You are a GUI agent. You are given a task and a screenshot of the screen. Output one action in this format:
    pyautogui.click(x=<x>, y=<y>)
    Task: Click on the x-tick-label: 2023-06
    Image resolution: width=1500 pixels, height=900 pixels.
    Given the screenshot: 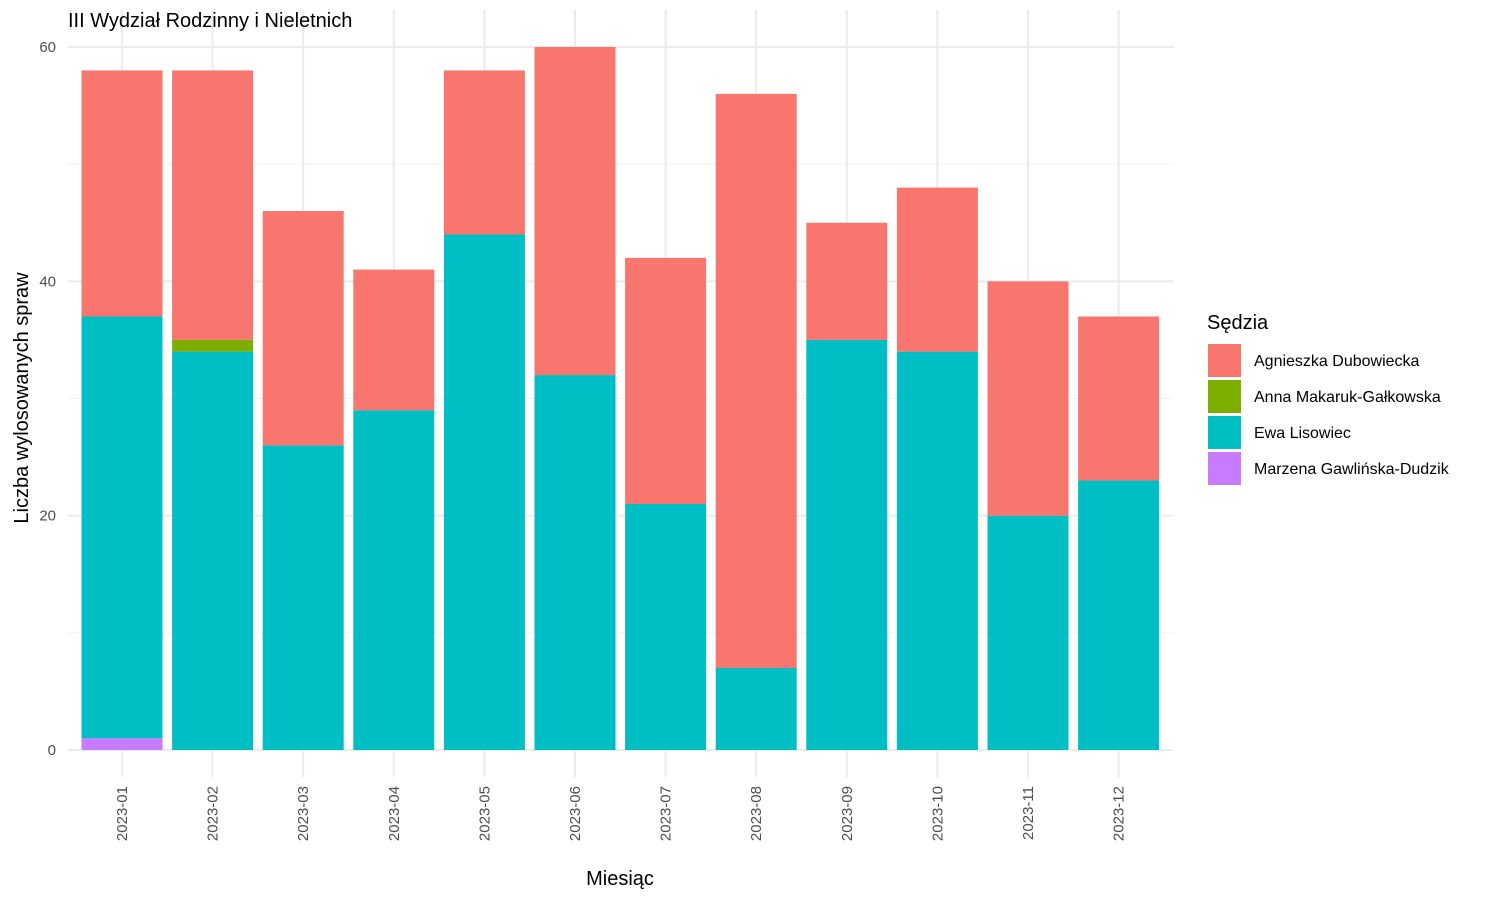 What is the action you would take?
    pyautogui.click(x=575, y=813)
    